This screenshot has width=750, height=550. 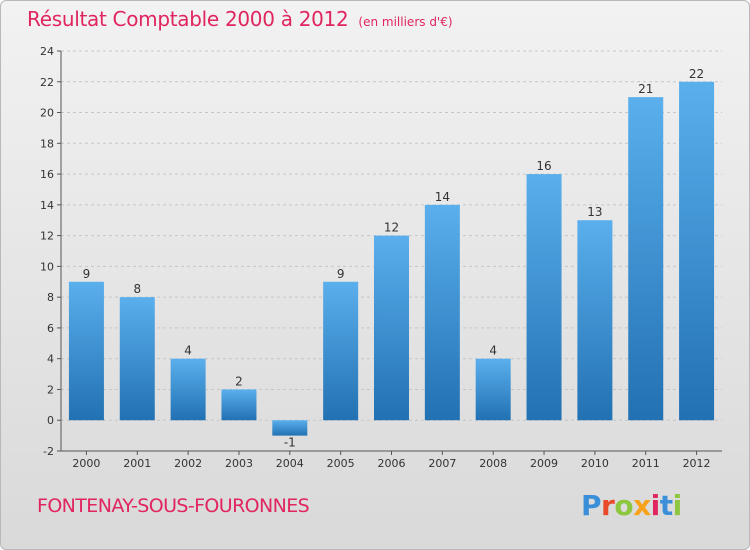 What do you see at coordinates (239, 405) in the screenshot?
I see `bar-2003` at bounding box center [239, 405].